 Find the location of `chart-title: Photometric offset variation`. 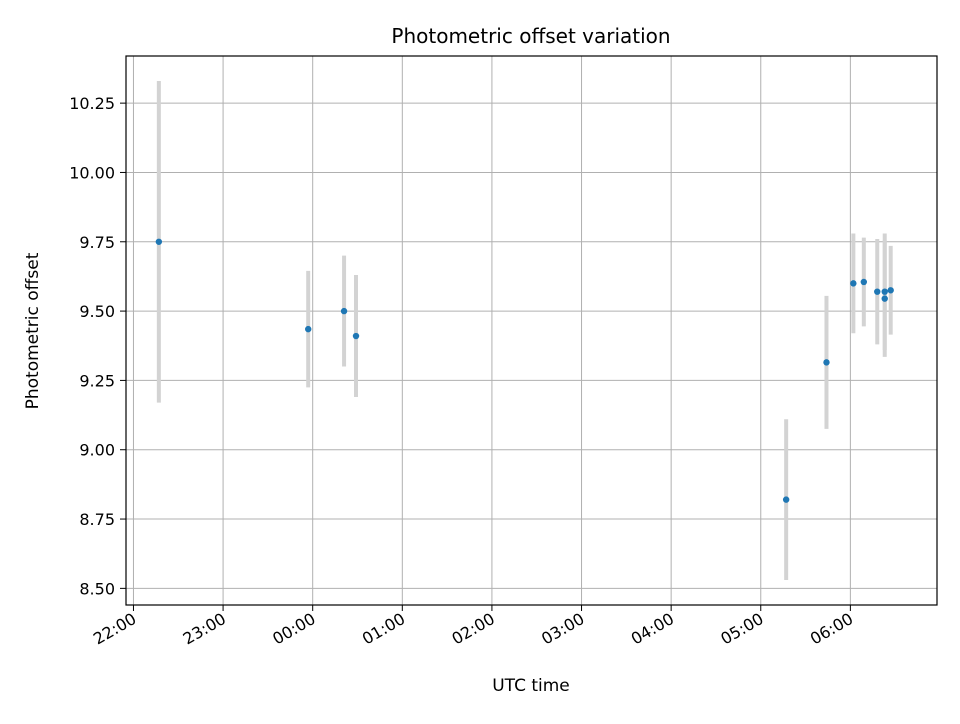

chart-title: Photometric offset variation is located at coordinates (530, 36).